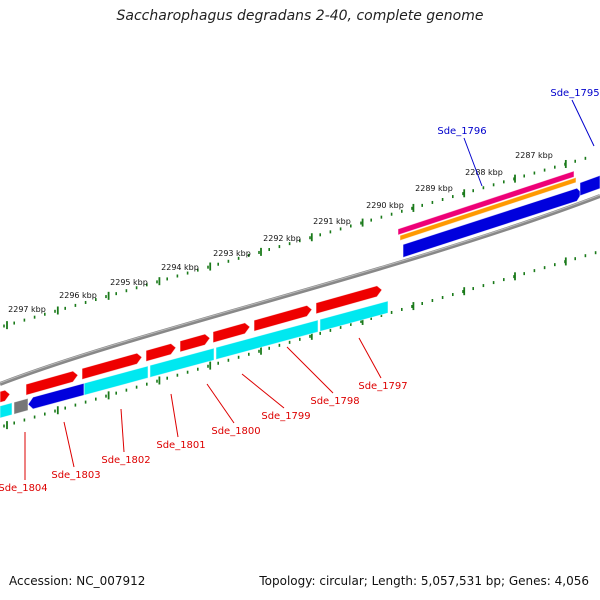  I want to click on scale-label: 2290 kbp, so click(385, 205).